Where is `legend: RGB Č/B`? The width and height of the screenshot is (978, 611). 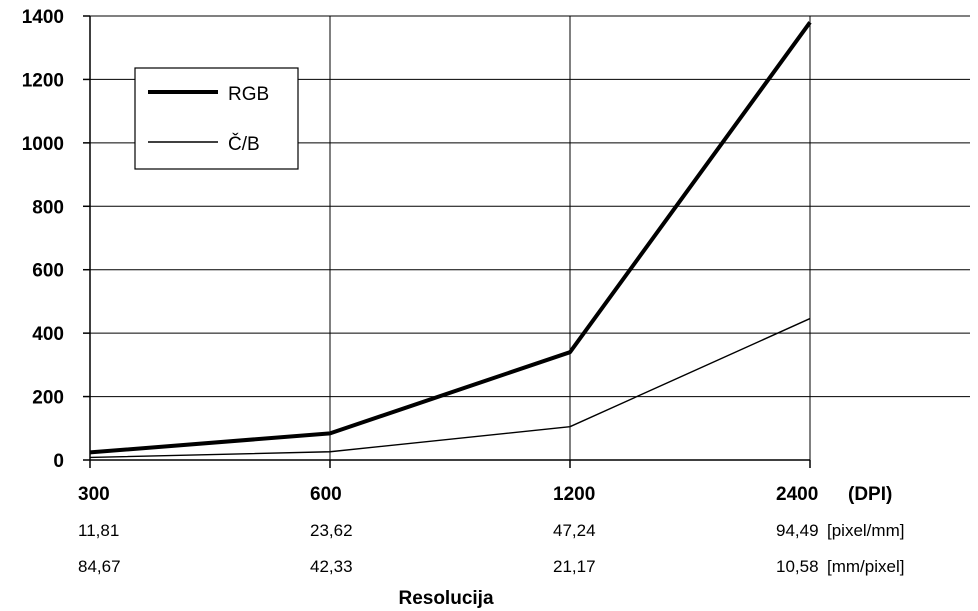 legend: RGB Č/B is located at coordinates (216, 118).